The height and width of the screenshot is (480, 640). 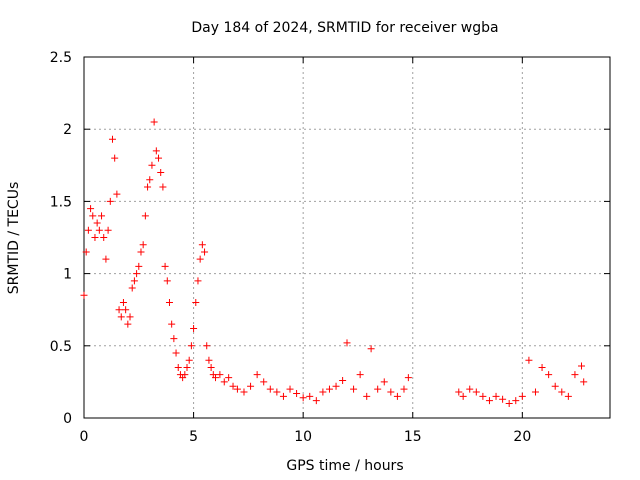 I want to click on x-tick-label: 10, so click(x=303, y=437).